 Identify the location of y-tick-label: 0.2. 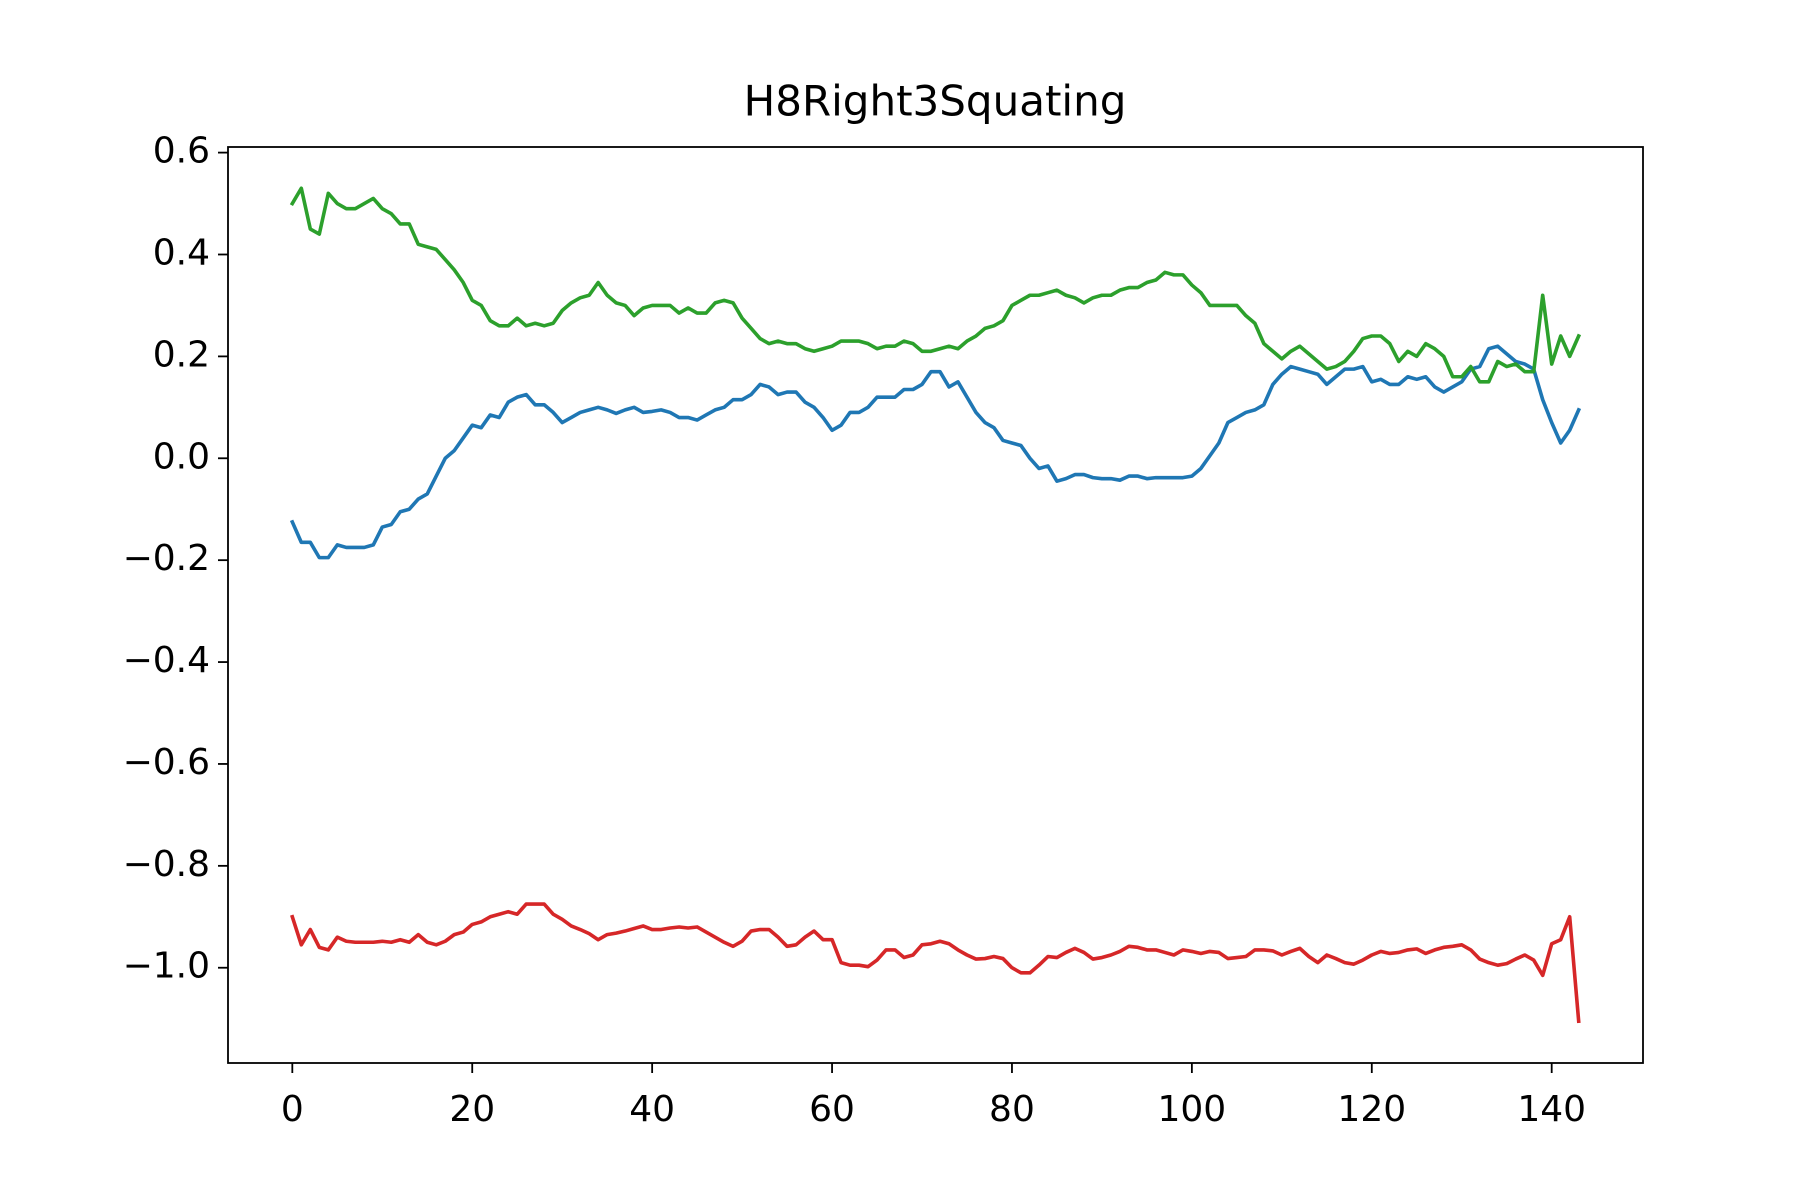
(181, 354).